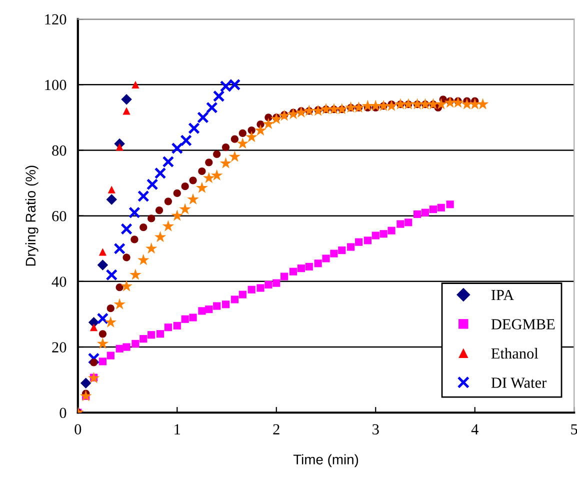  Describe the element at coordinates (325, 461) in the screenshot. I see `x-axis-title: Time (min)` at that location.